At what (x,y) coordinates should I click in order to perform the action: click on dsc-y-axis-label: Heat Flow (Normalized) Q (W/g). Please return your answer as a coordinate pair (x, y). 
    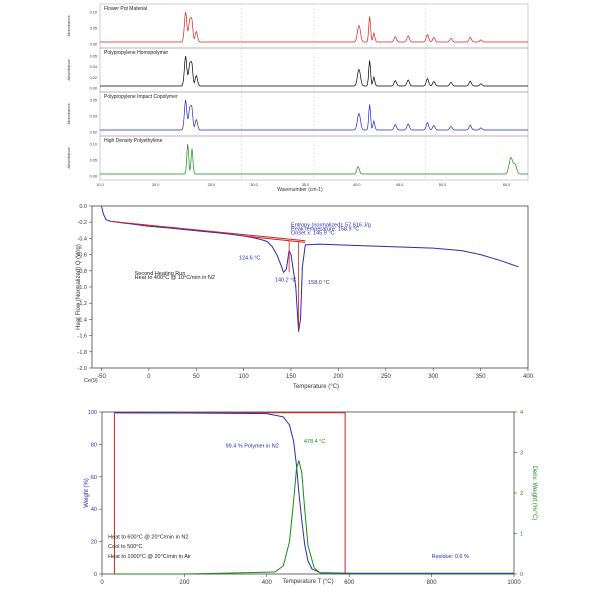
    Looking at the image, I should click on (79, 287).